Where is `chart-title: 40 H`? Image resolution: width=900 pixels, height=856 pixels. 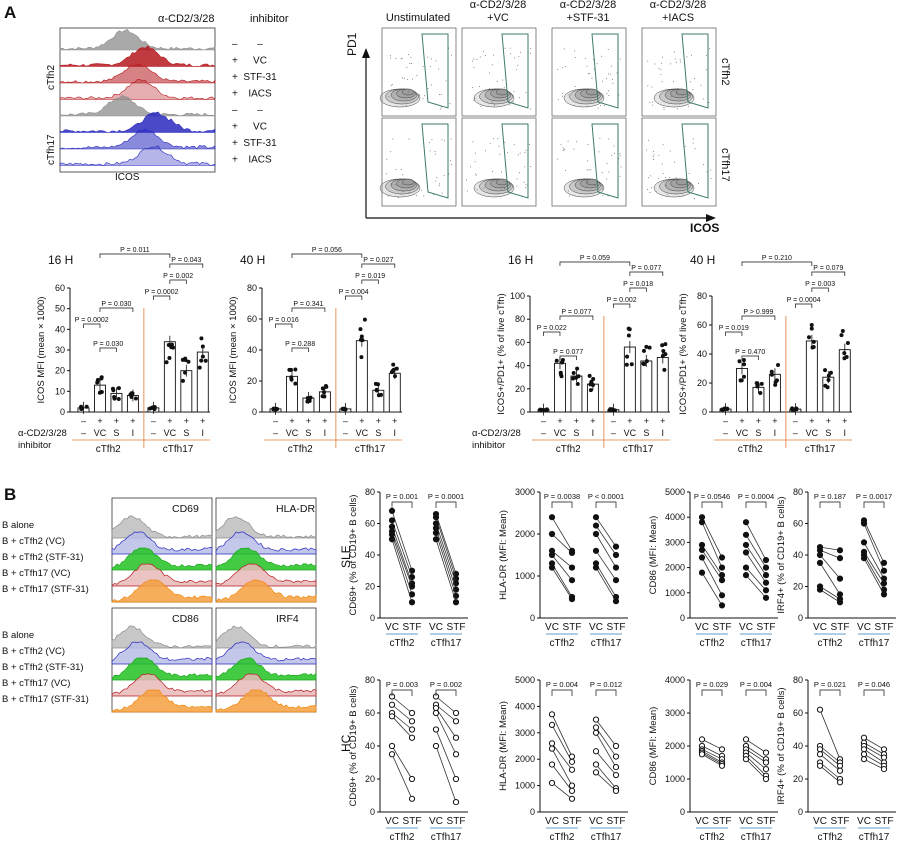
chart-title: 40 H is located at coordinates (702, 260).